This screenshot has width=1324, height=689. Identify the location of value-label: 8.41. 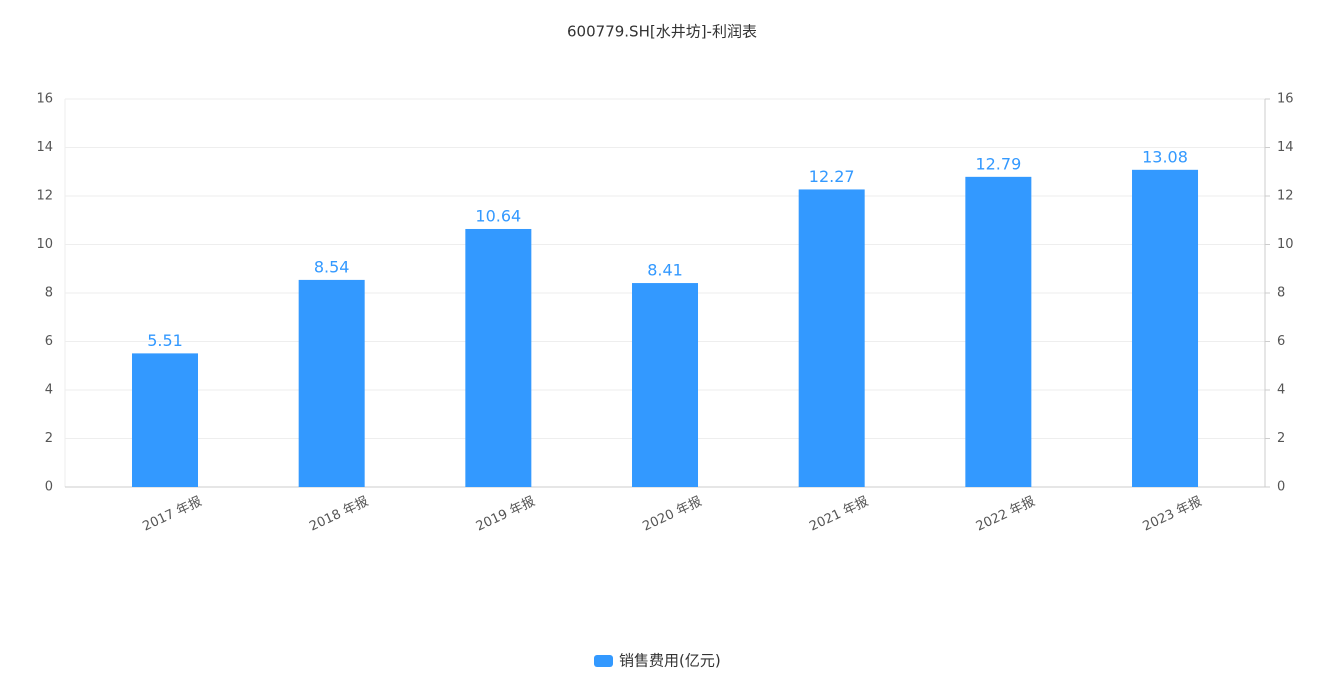
(665, 270).